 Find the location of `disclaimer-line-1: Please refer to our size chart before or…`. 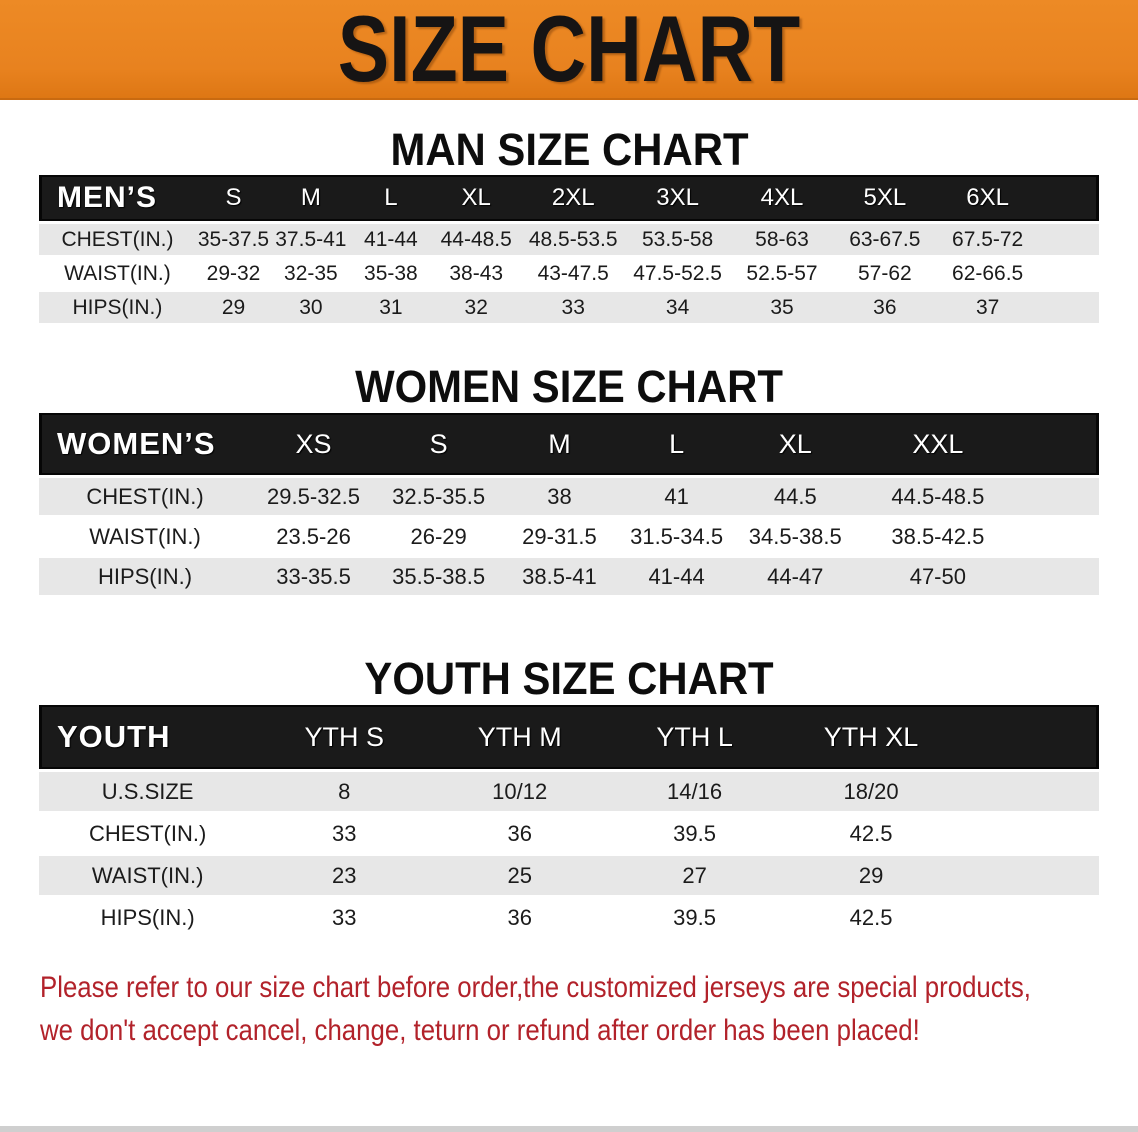

disclaimer-line-1: Please refer to our size chart before or… is located at coordinates (535, 987).